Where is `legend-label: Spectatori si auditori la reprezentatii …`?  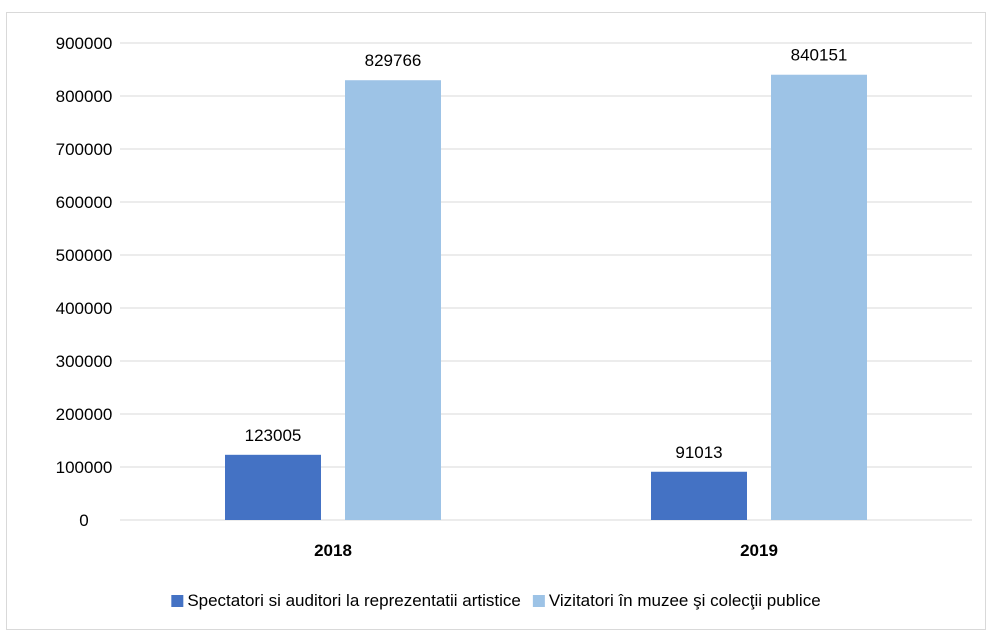
legend-label: Spectatori si auditori la reprezentatii … is located at coordinates (354, 600).